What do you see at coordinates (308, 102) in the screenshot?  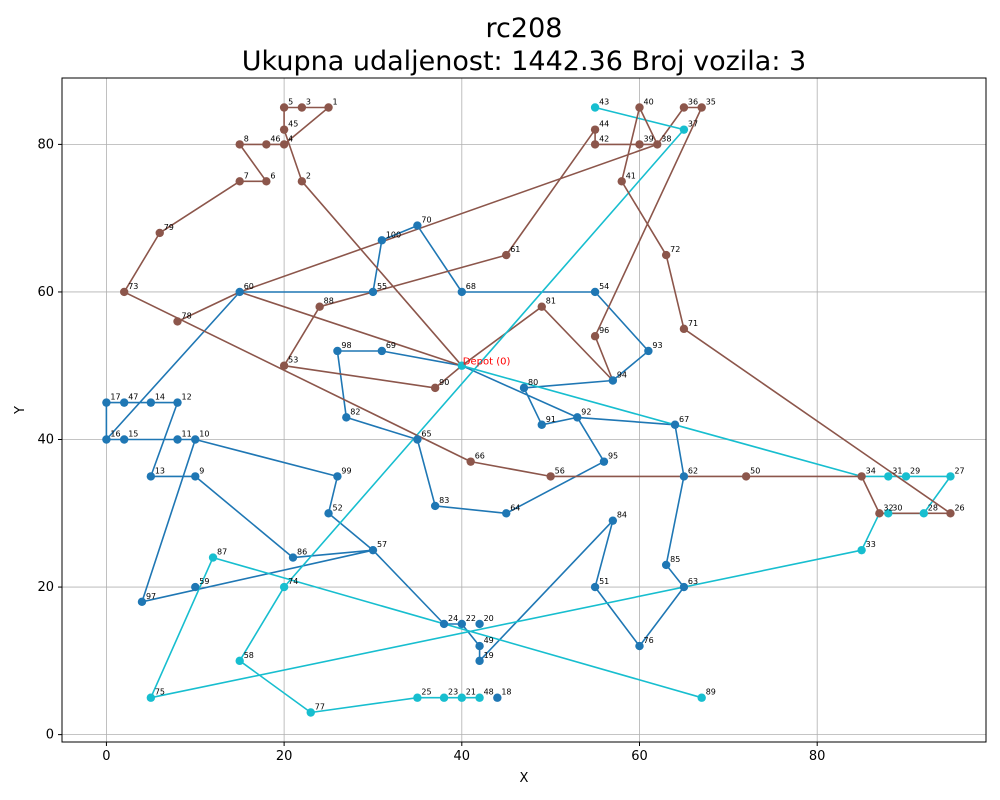 I see `node-label: 3` at bounding box center [308, 102].